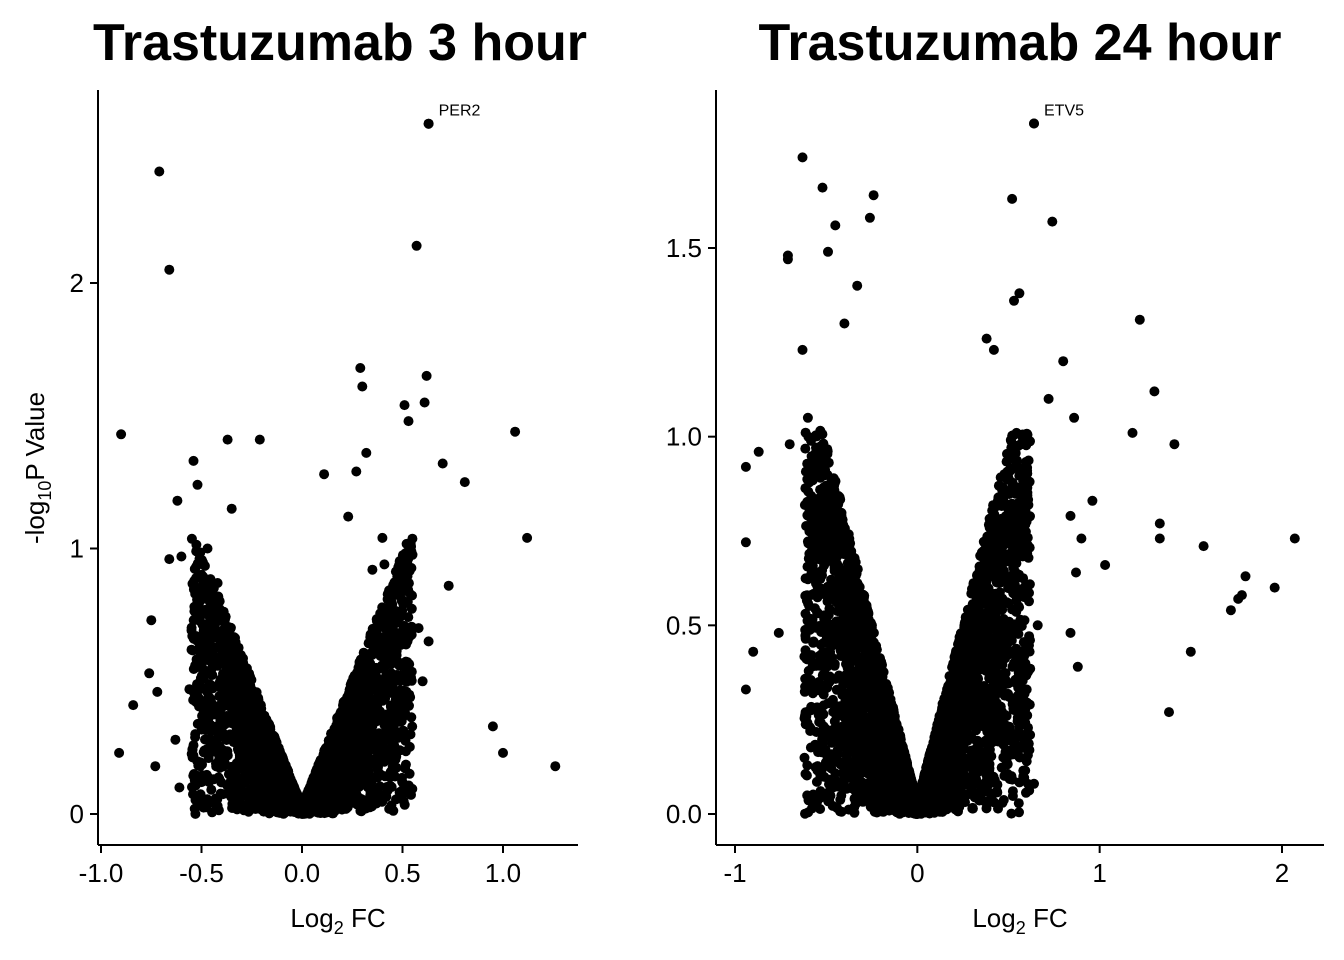 The width and height of the screenshot is (1344, 960). What do you see at coordinates (35, 522) in the screenshot?
I see `y-axis-label-base: -log` at bounding box center [35, 522].